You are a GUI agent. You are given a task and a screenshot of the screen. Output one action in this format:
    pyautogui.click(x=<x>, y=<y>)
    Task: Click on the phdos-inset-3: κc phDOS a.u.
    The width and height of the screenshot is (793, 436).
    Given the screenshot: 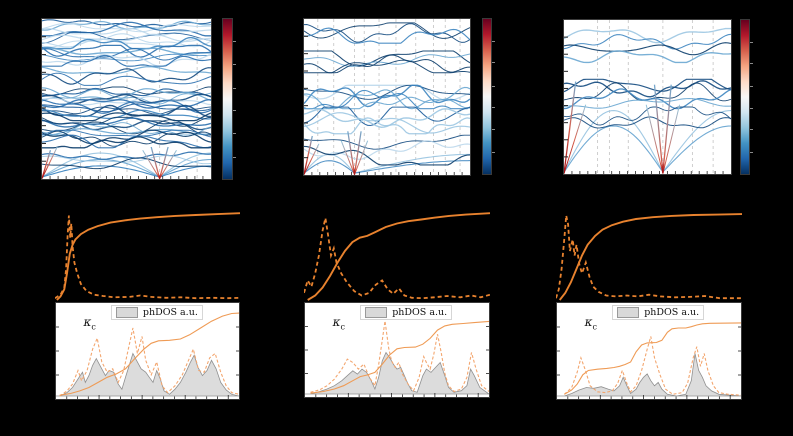 What is the action you would take?
    pyautogui.click(x=649, y=351)
    